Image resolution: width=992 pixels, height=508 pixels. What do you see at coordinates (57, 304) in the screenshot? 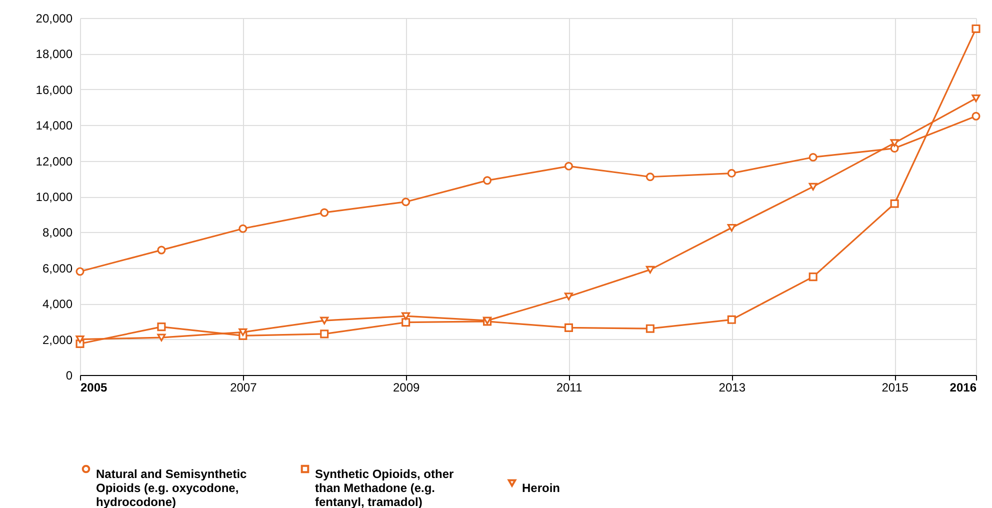
I see `y-tick-label: 4,000` at bounding box center [57, 304].